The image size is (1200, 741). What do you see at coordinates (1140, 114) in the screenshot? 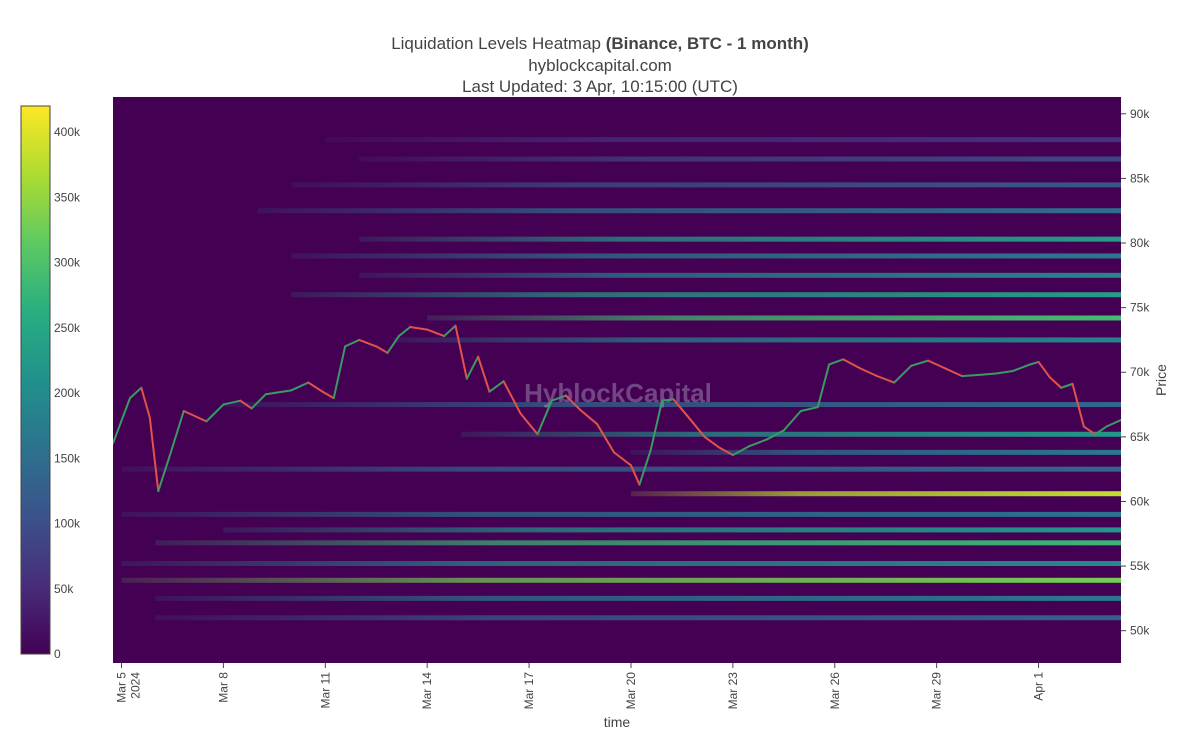
I see `y-tick-label: 90k` at bounding box center [1140, 114].